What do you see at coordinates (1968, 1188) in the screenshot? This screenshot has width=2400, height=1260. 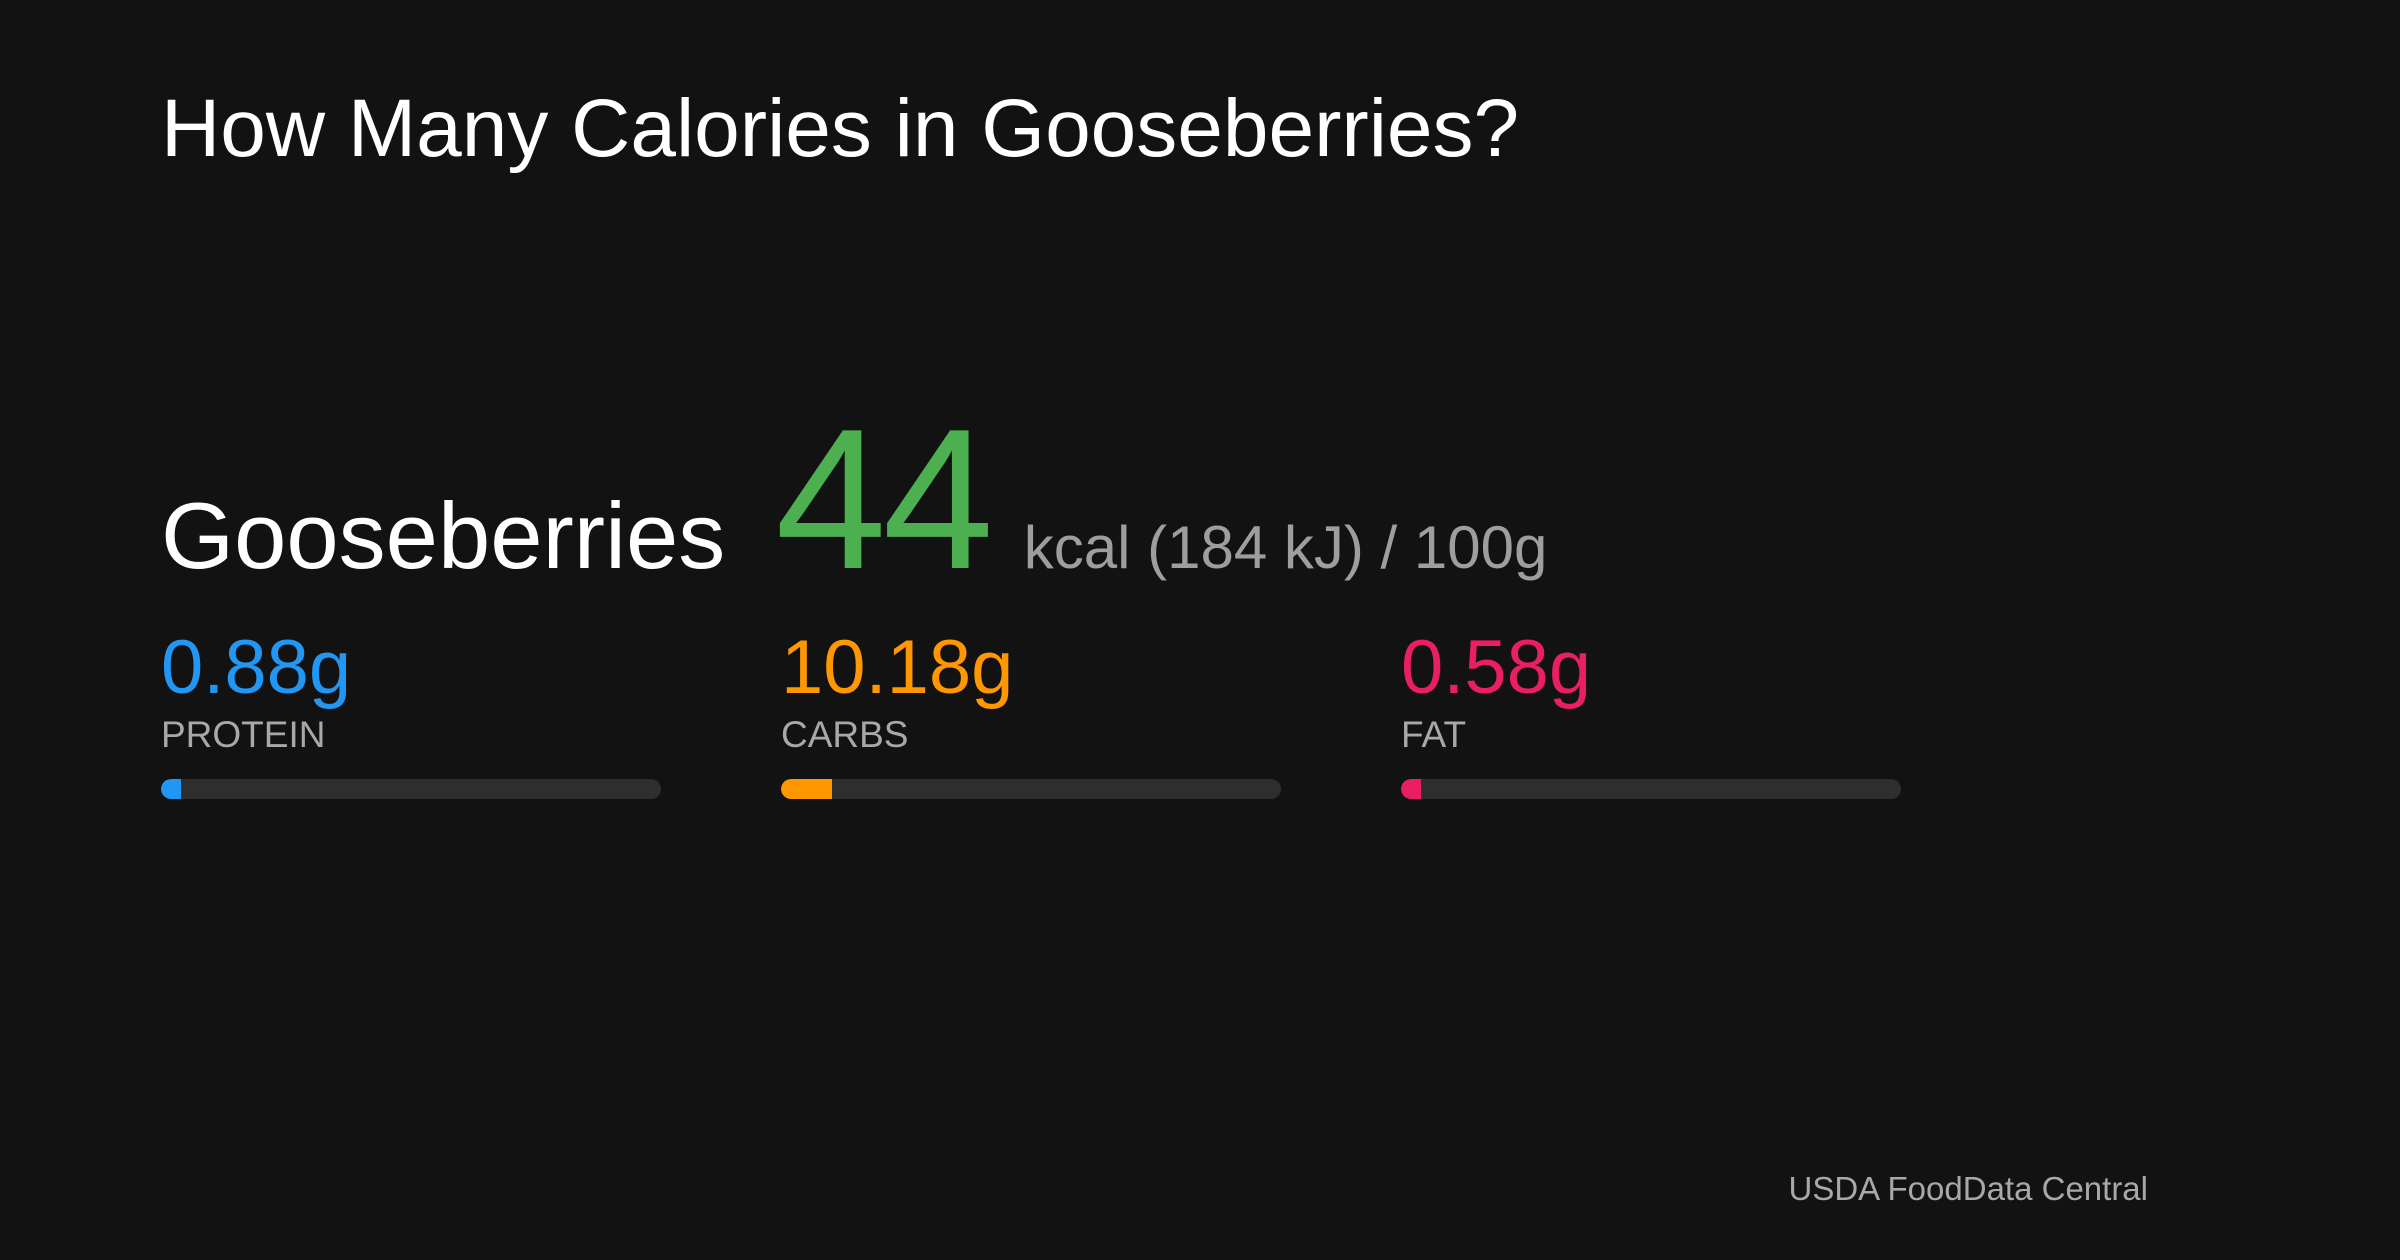 I see `source-note: USDA FoodData Central` at bounding box center [1968, 1188].